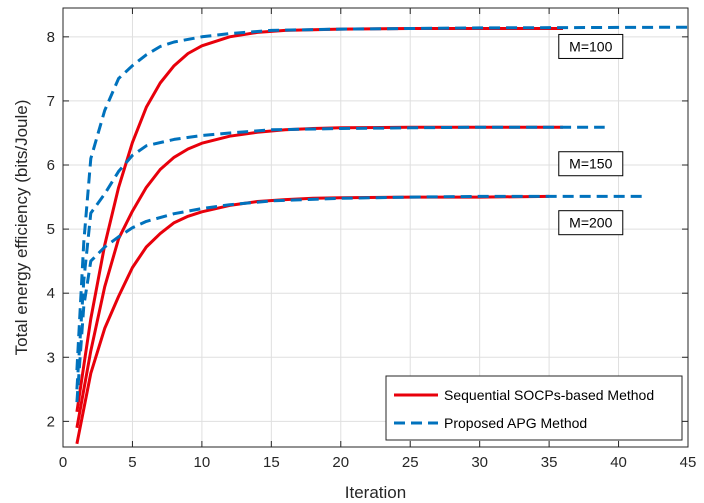  I want to click on x-tick-label: 45, so click(688, 462).